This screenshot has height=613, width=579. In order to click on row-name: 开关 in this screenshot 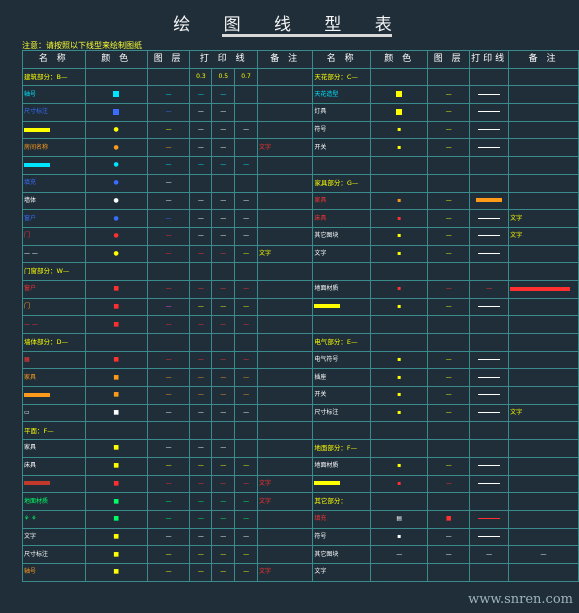, I will do `click(342, 148)`.